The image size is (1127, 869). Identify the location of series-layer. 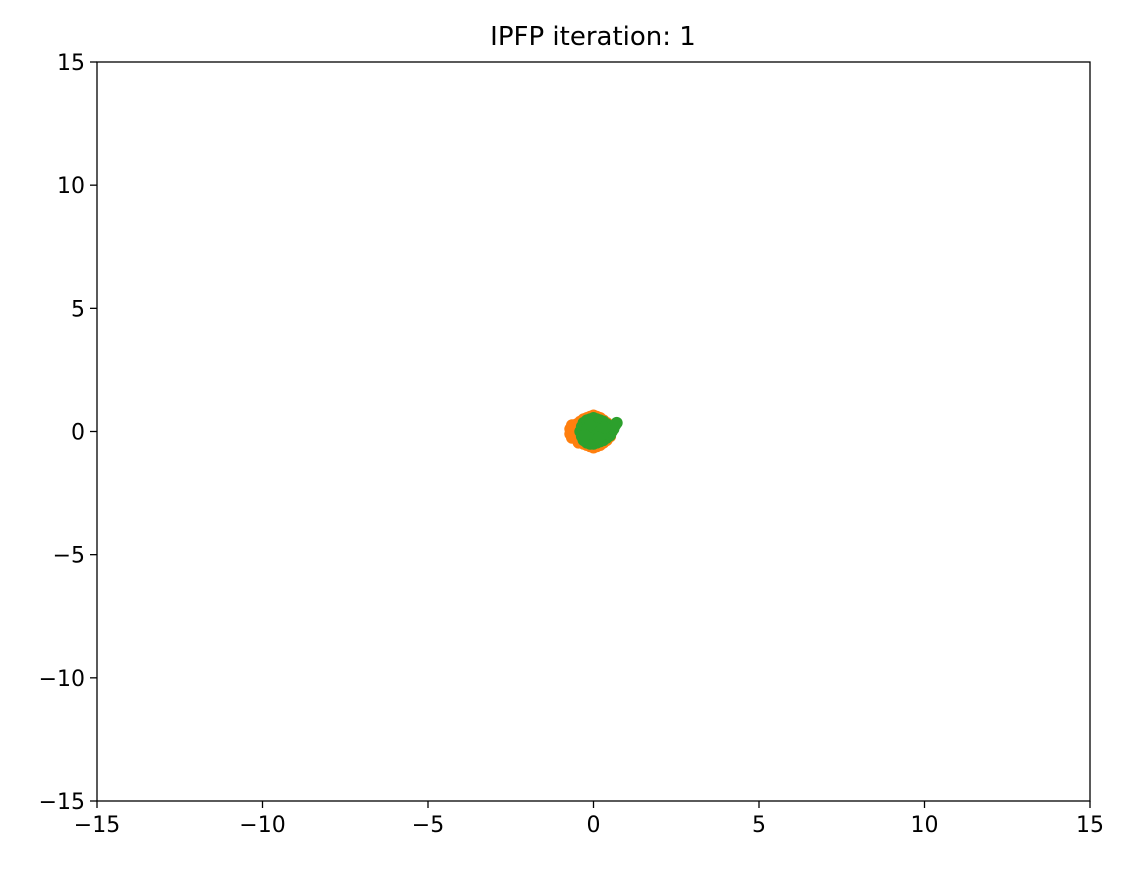
(593, 431).